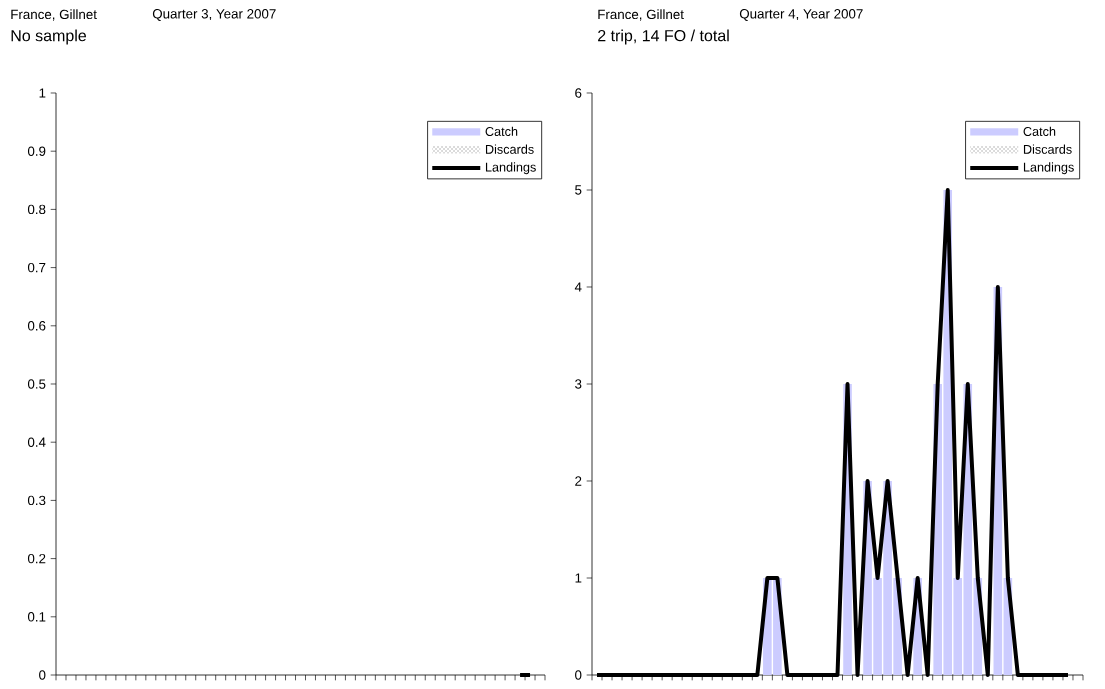 The height and width of the screenshot is (689, 1105). Describe the element at coordinates (663, 37) in the screenshot. I see `text: 2 trip, 14 FO / total` at that location.